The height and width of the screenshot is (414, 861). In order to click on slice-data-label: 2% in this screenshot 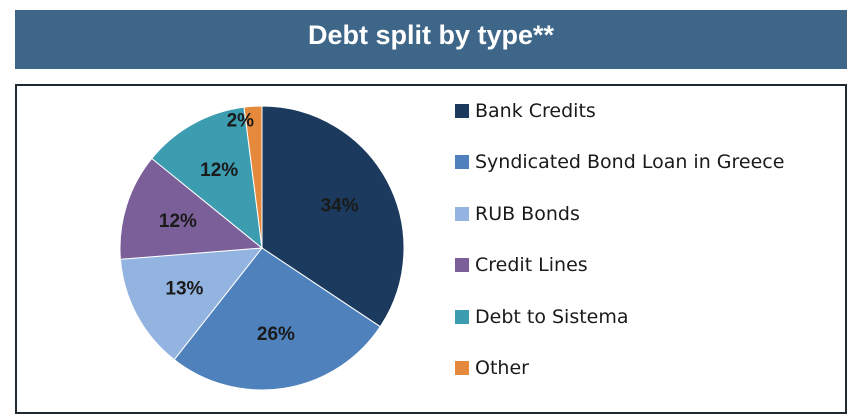, I will do `click(241, 121)`.